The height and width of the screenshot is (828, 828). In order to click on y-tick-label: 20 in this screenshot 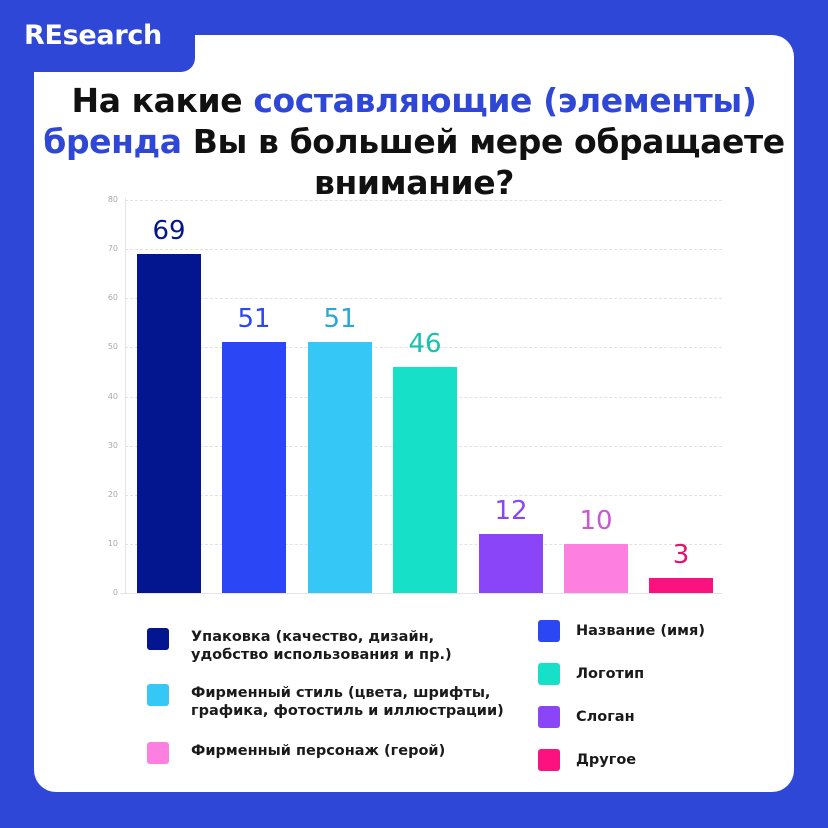, I will do `click(112, 494)`.